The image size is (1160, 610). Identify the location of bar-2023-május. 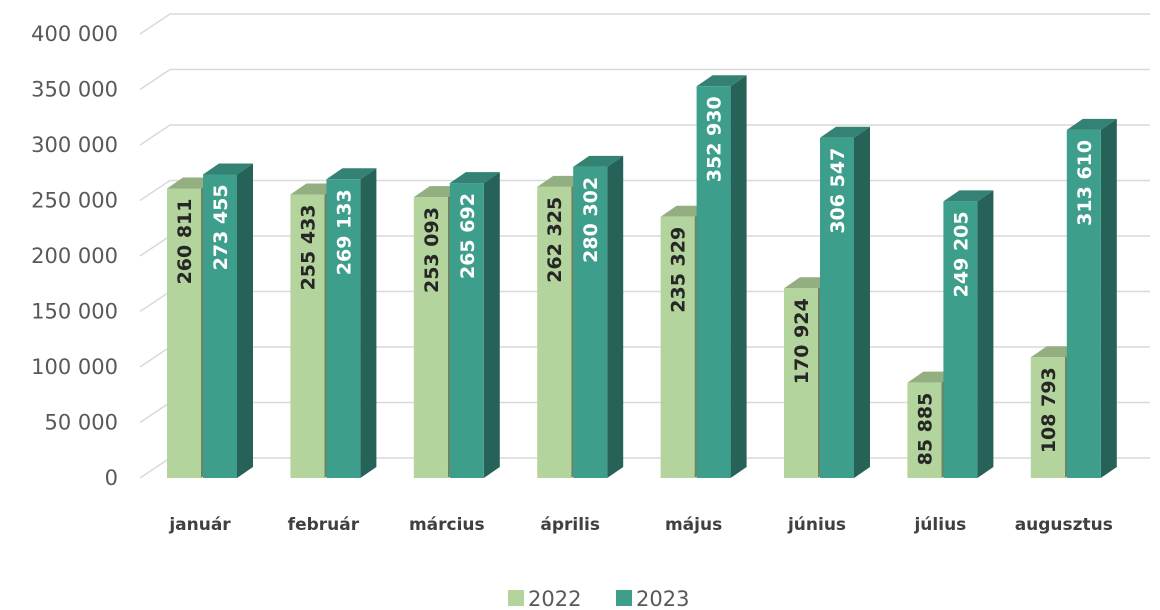
(721, 276).